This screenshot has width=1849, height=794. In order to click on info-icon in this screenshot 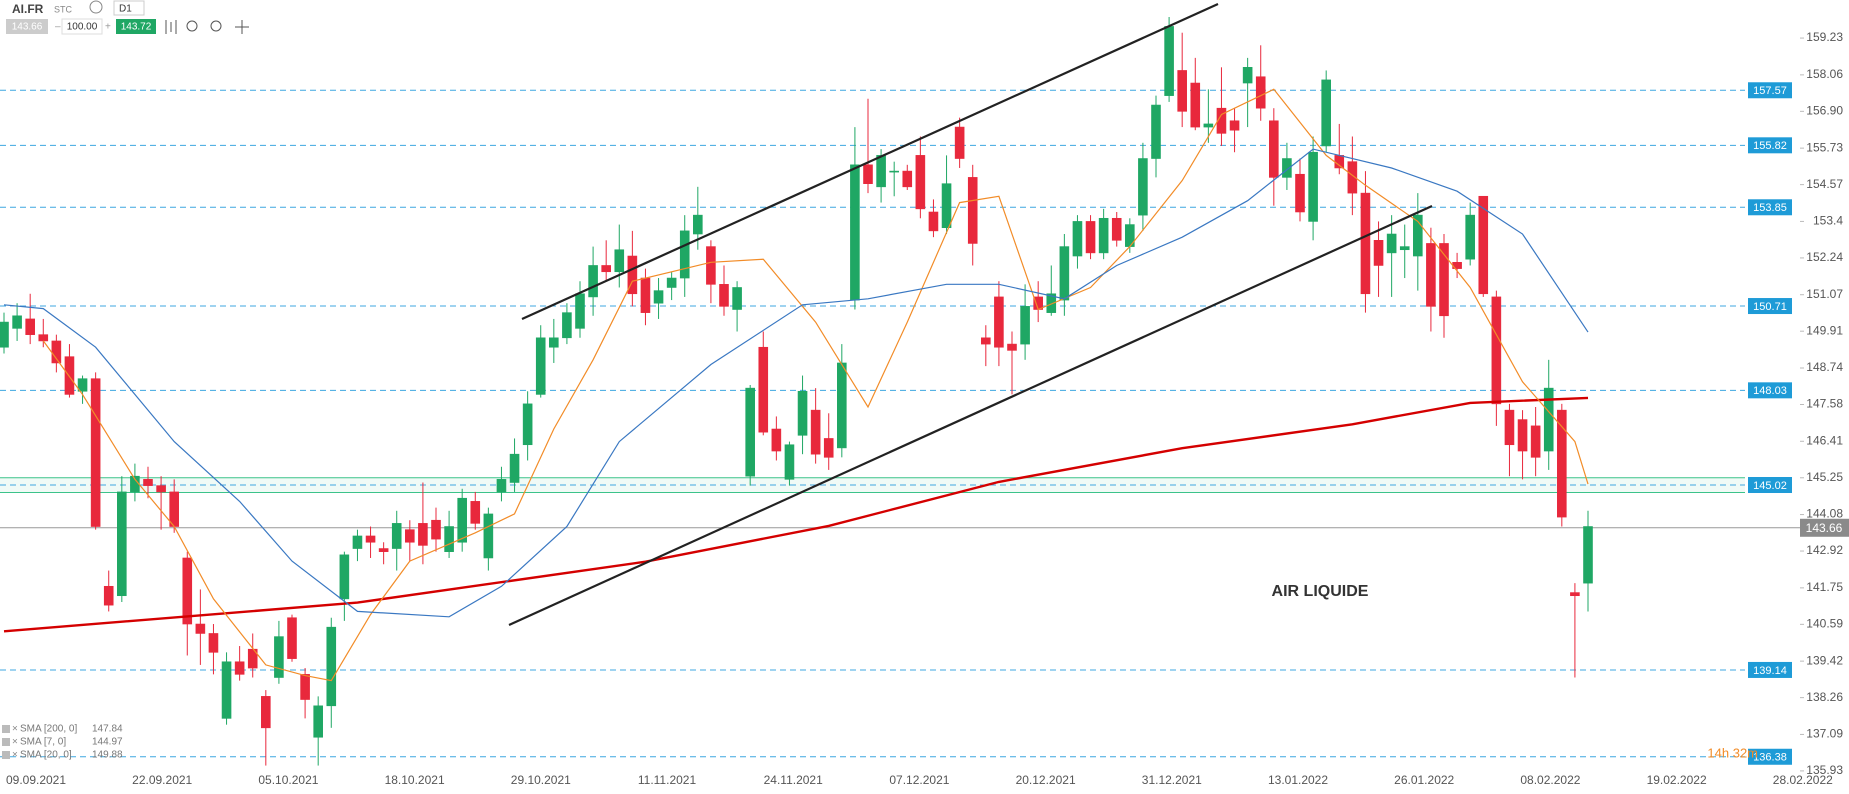, I will do `click(96, 7)`.